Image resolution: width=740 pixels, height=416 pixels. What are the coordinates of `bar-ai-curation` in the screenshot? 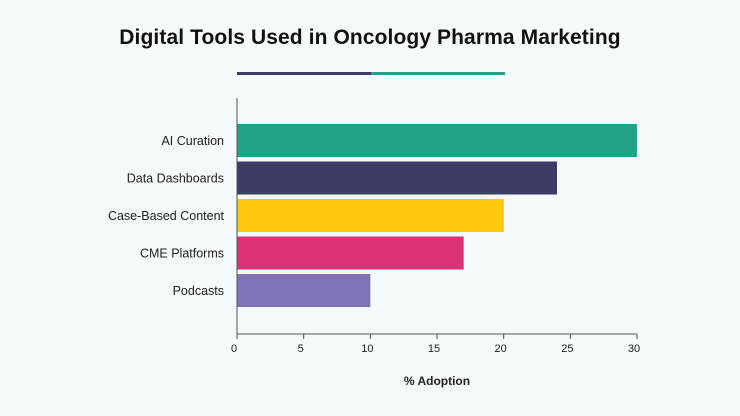 It's located at (437, 140).